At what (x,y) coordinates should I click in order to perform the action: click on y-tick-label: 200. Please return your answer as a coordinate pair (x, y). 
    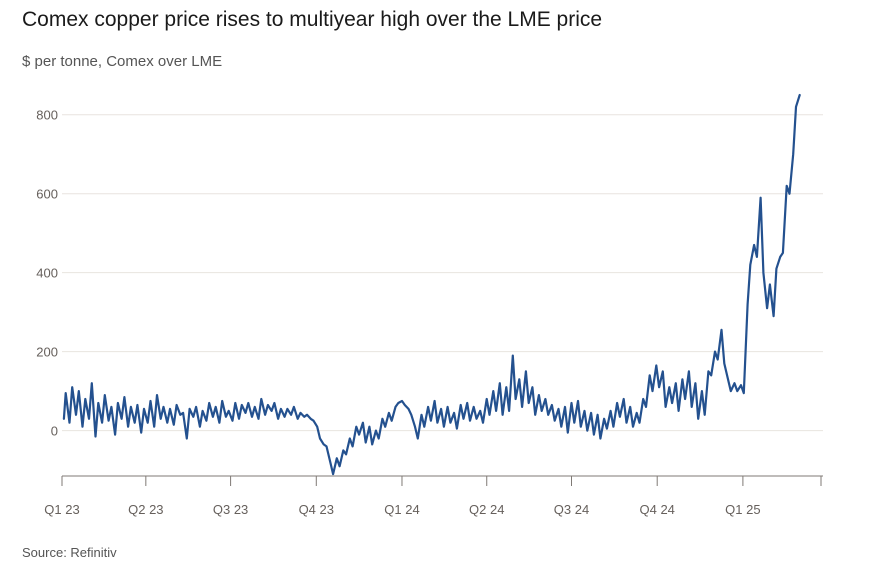
    Looking at the image, I should click on (47, 352).